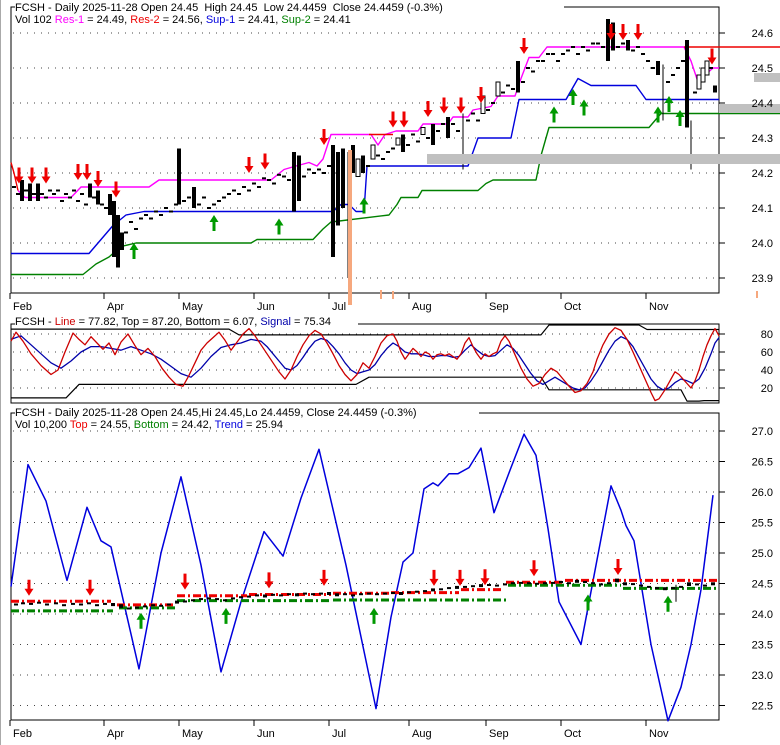 The image size is (780, 745). I want to click on highlight-band, so click(749, 108).